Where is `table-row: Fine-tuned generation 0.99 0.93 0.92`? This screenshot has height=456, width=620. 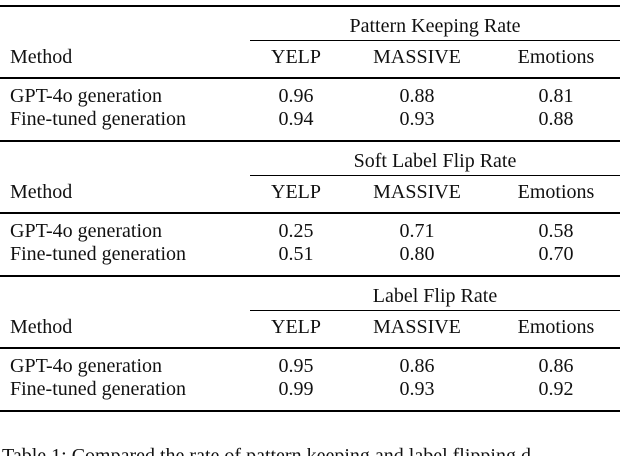 table-row: Fine-tuned generation 0.99 0.93 0.92 is located at coordinates (310, 389).